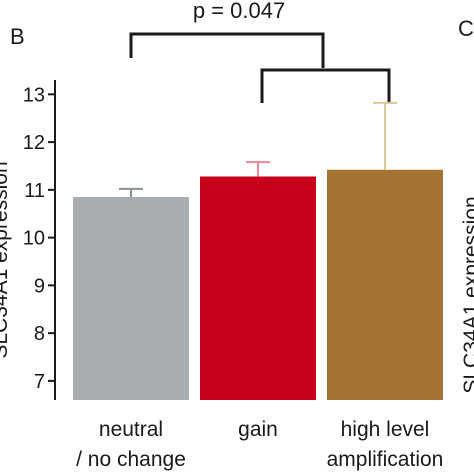 The height and width of the screenshot is (474, 474). Describe the element at coordinates (466, 28) in the screenshot. I see `neighbor-panel-letter: C` at that location.